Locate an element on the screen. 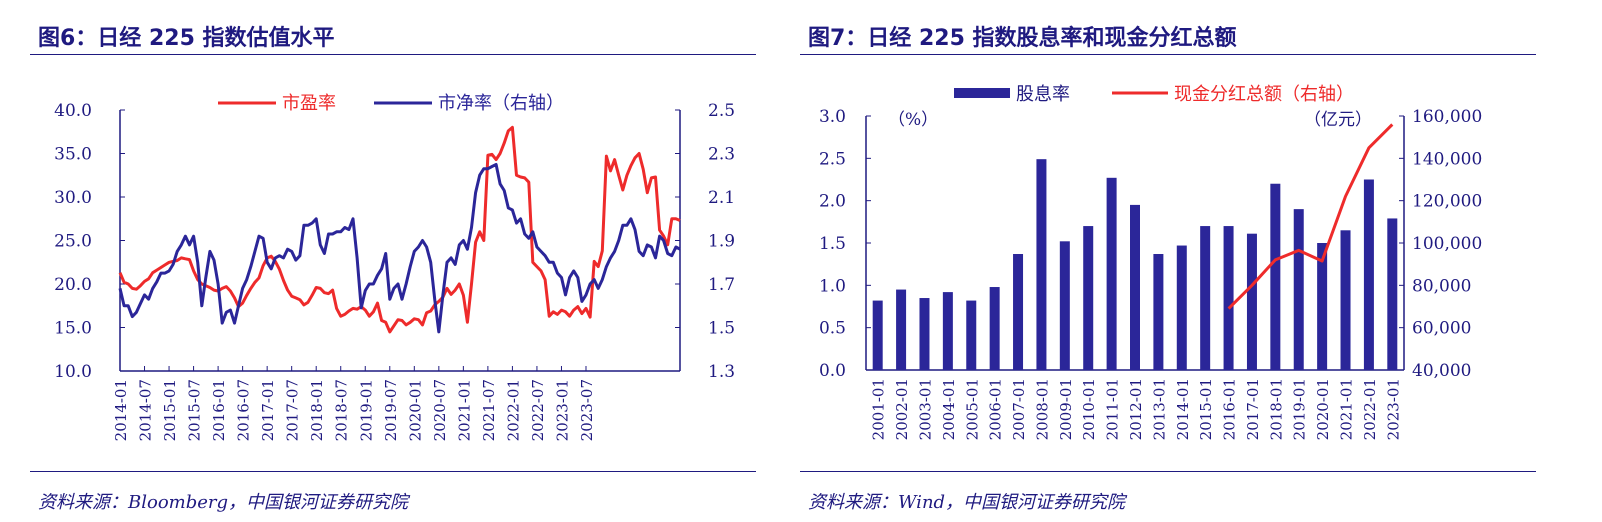 This screenshot has height=522, width=1602. x-tick-label: 2009-01 is located at coordinates (1066, 409).